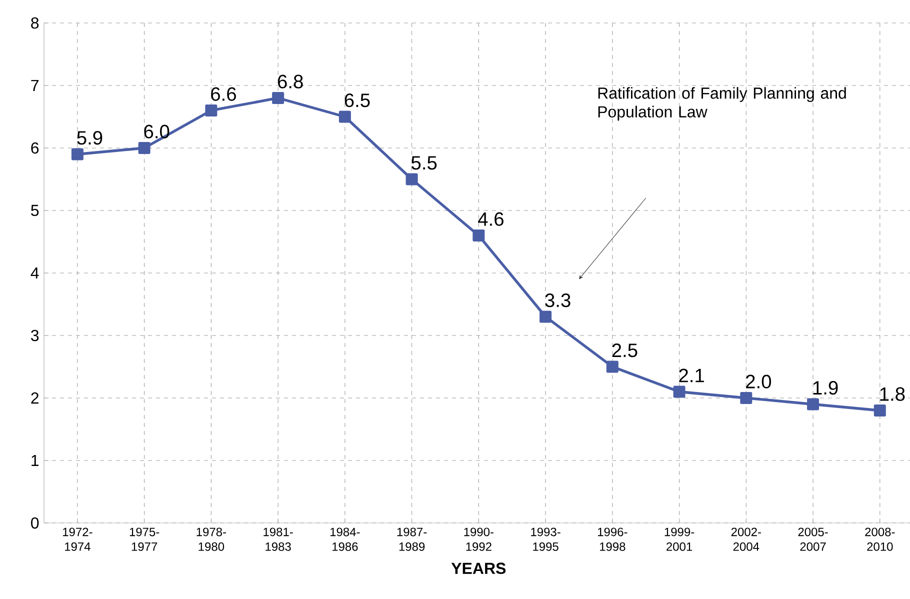 The image size is (910, 599). What do you see at coordinates (223, 94) in the screenshot?
I see `data-label: 6.6` at bounding box center [223, 94].